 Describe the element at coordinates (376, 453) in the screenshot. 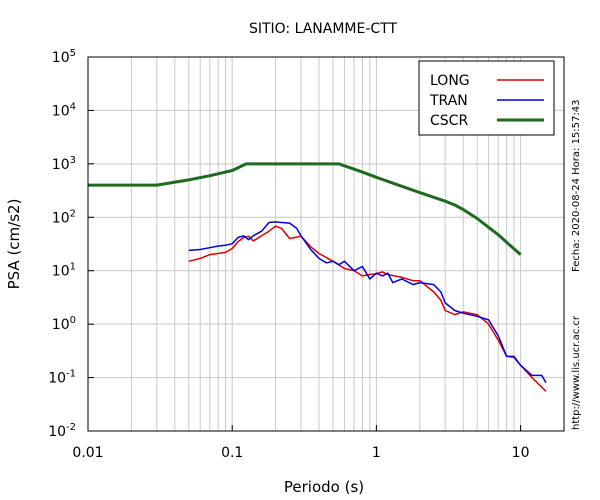

I see `x-tick-label: 1` at that location.